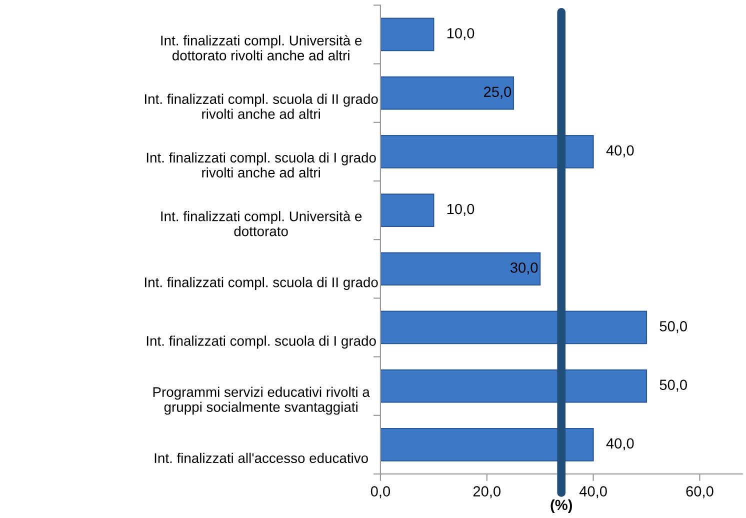 This screenshot has height=518, width=746. Describe the element at coordinates (261, 106) in the screenshot. I see `y-tick-label: Int. finalizzati compl. scuola di II grado rivolti anche ad altri` at that location.